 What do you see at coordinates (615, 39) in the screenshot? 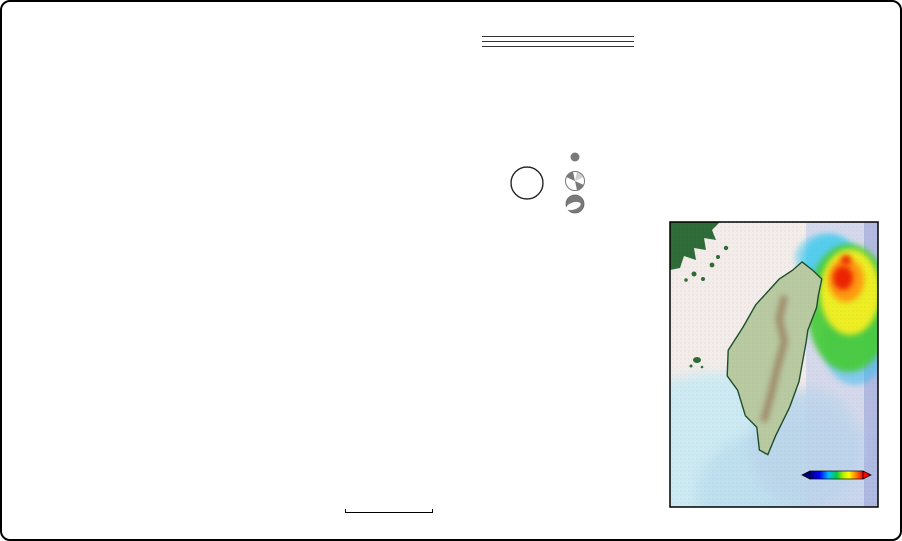
I see `plane-1-rake` at bounding box center [615, 39].